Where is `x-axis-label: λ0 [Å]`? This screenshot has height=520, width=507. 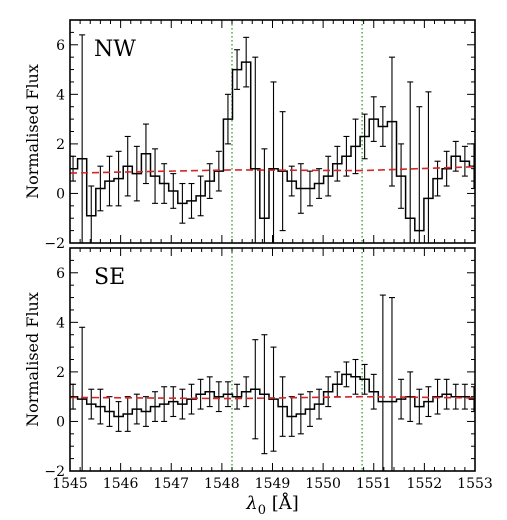
x-axis-label: λ0 [Å] is located at coordinates (271, 505).